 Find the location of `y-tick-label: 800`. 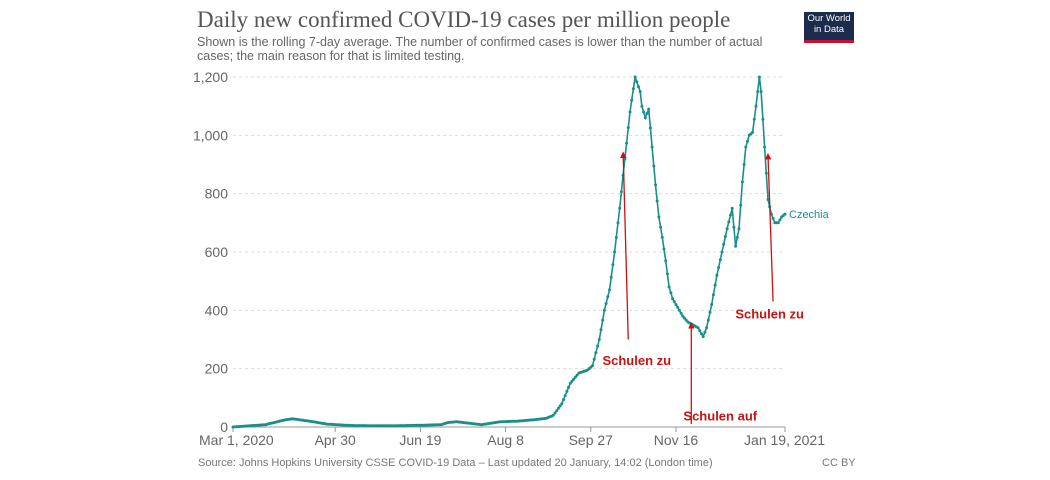

y-tick-label: 800 is located at coordinates (217, 194).